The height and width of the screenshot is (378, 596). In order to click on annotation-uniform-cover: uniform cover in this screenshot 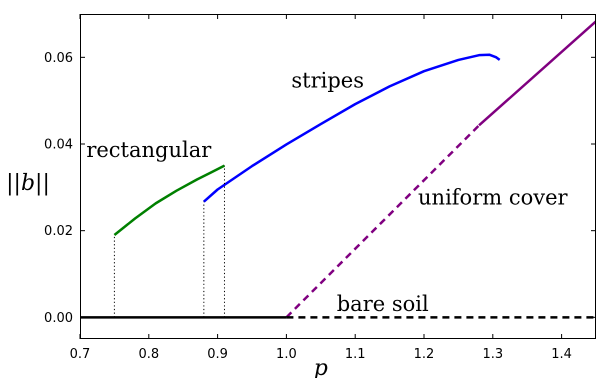, I will do `click(493, 198)`.